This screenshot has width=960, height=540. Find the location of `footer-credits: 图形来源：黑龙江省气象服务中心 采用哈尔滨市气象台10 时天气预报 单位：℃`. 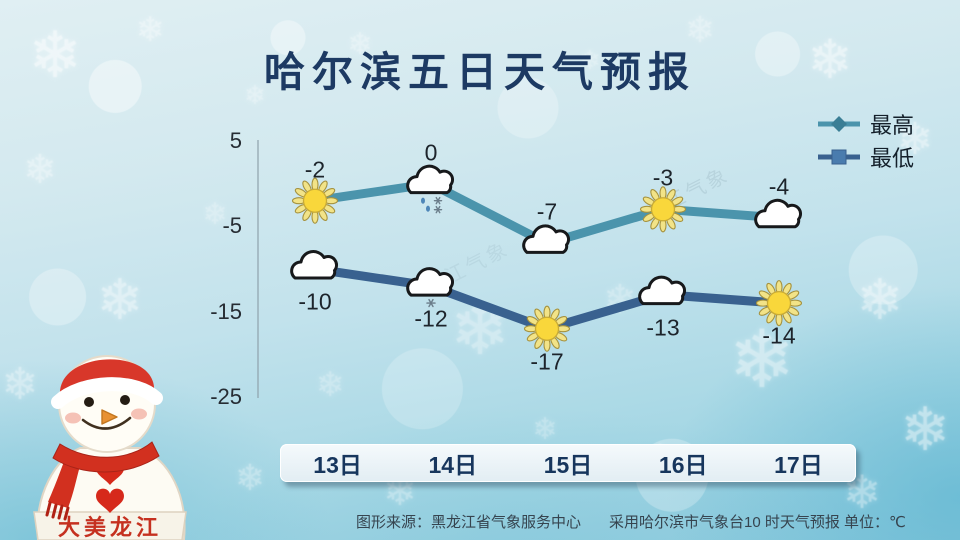

footer-credits: 图形来源：黑龙江省气象服务中心 采用哈尔滨市气象台10 时天气预报 单位：℃ is located at coordinates (631, 521).